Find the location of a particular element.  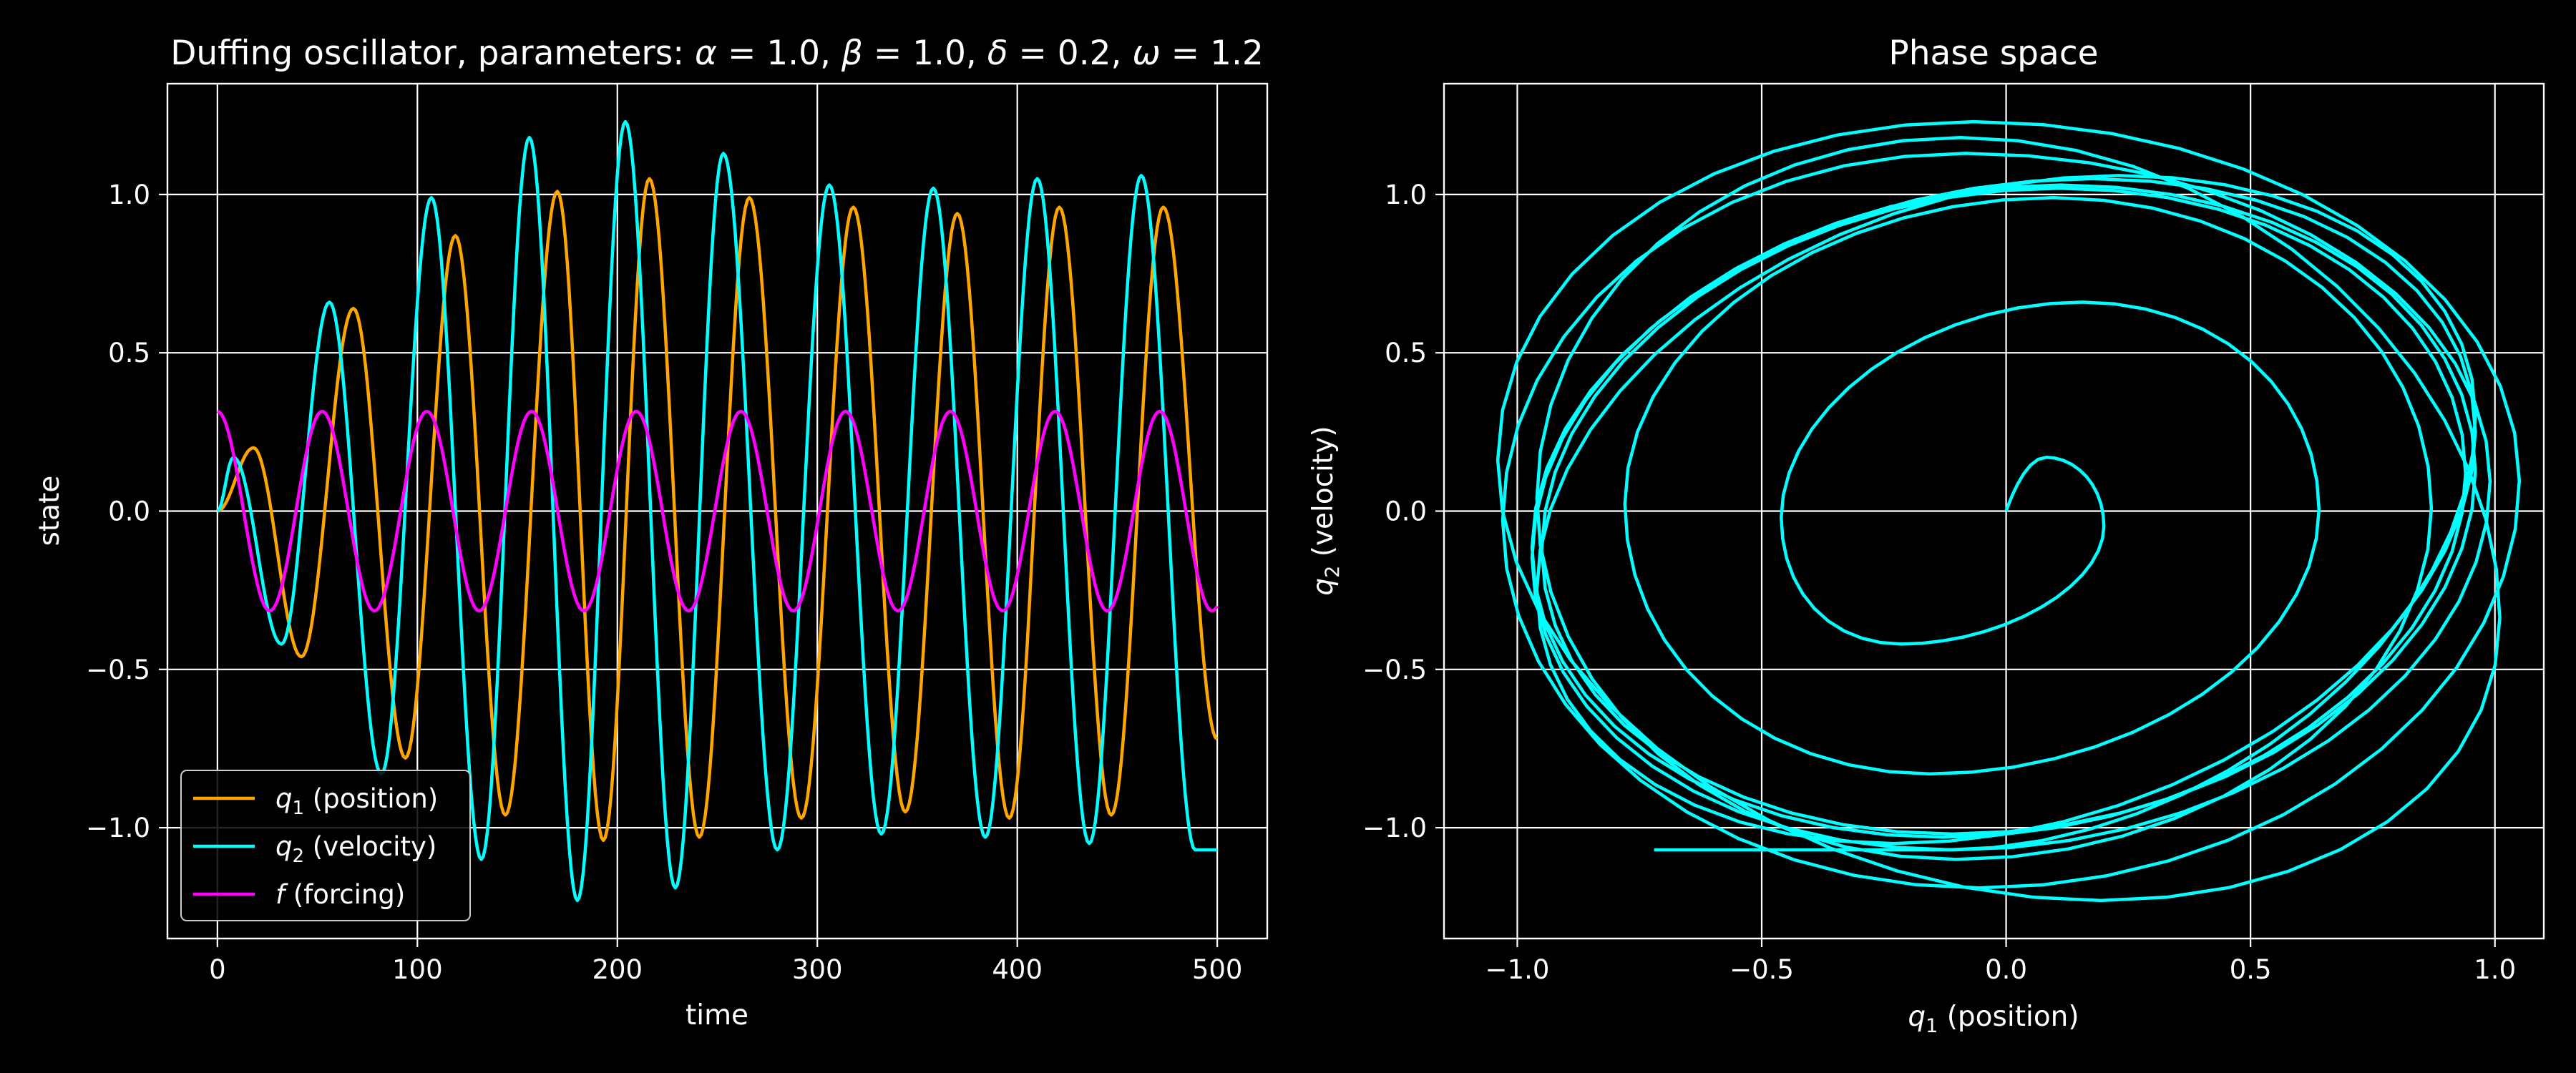

left-x-ticks: 0 100 200 300 400 500 is located at coordinates (725, 962).